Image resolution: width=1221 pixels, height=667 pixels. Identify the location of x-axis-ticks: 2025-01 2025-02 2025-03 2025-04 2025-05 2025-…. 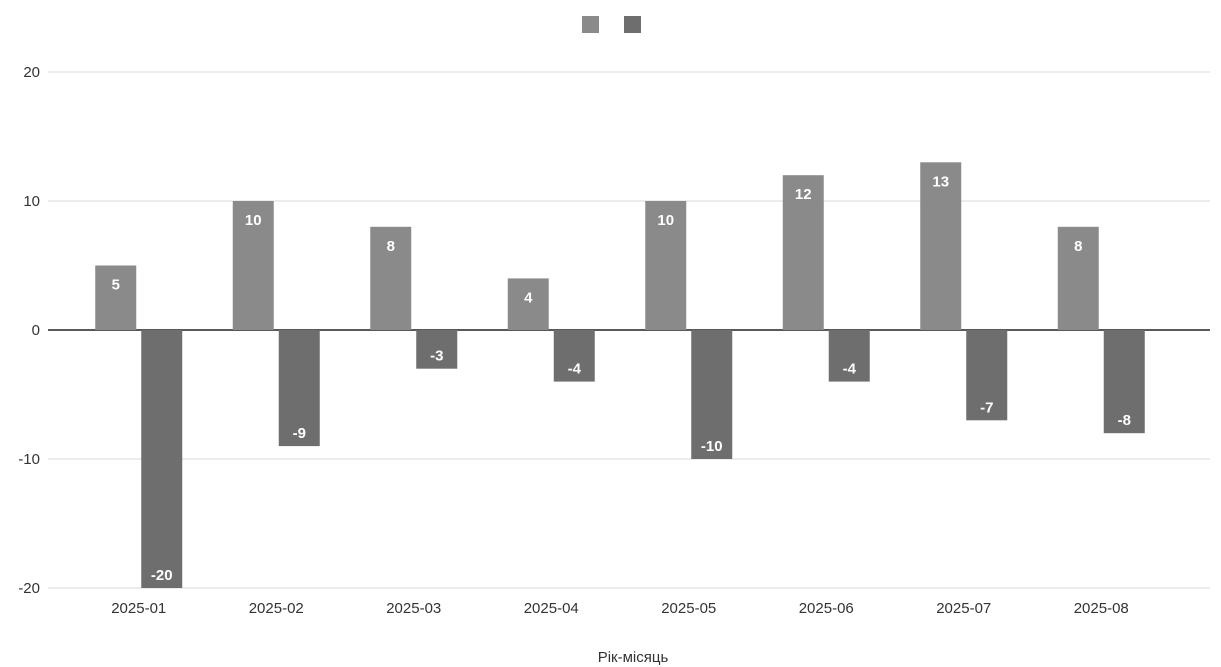
(620, 608).